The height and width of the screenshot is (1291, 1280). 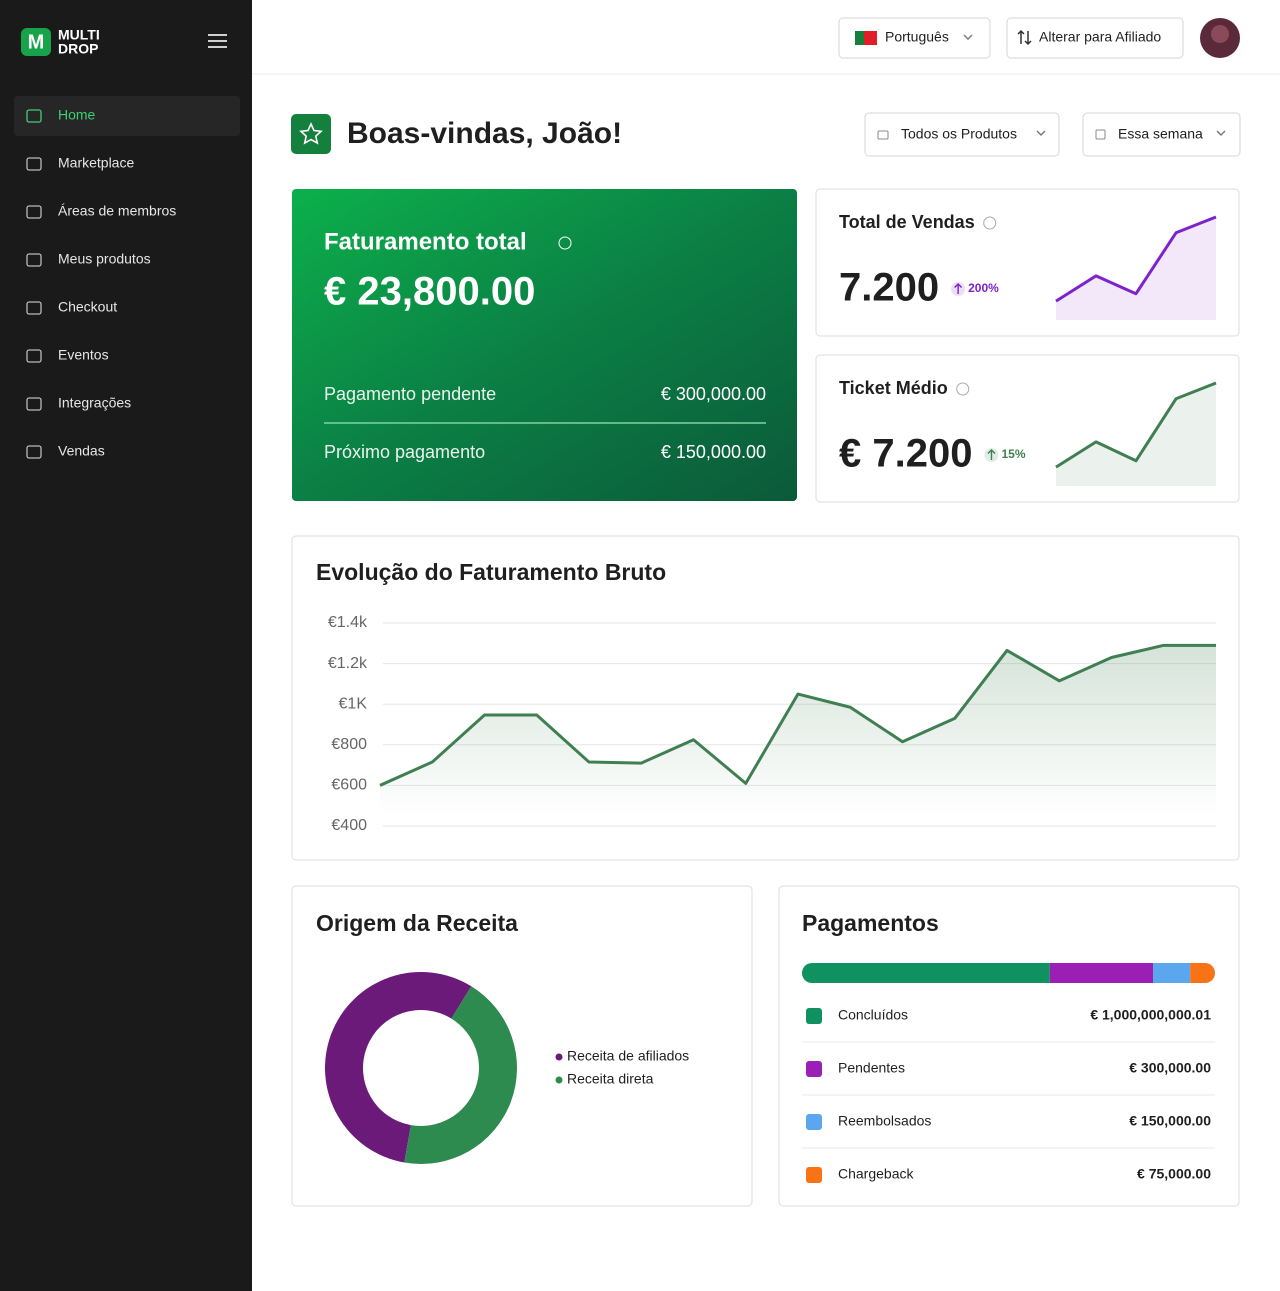 What do you see at coordinates (1150, 1015) in the screenshot?
I see `payment-amount: € 1,000,000,000.01` at bounding box center [1150, 1015].